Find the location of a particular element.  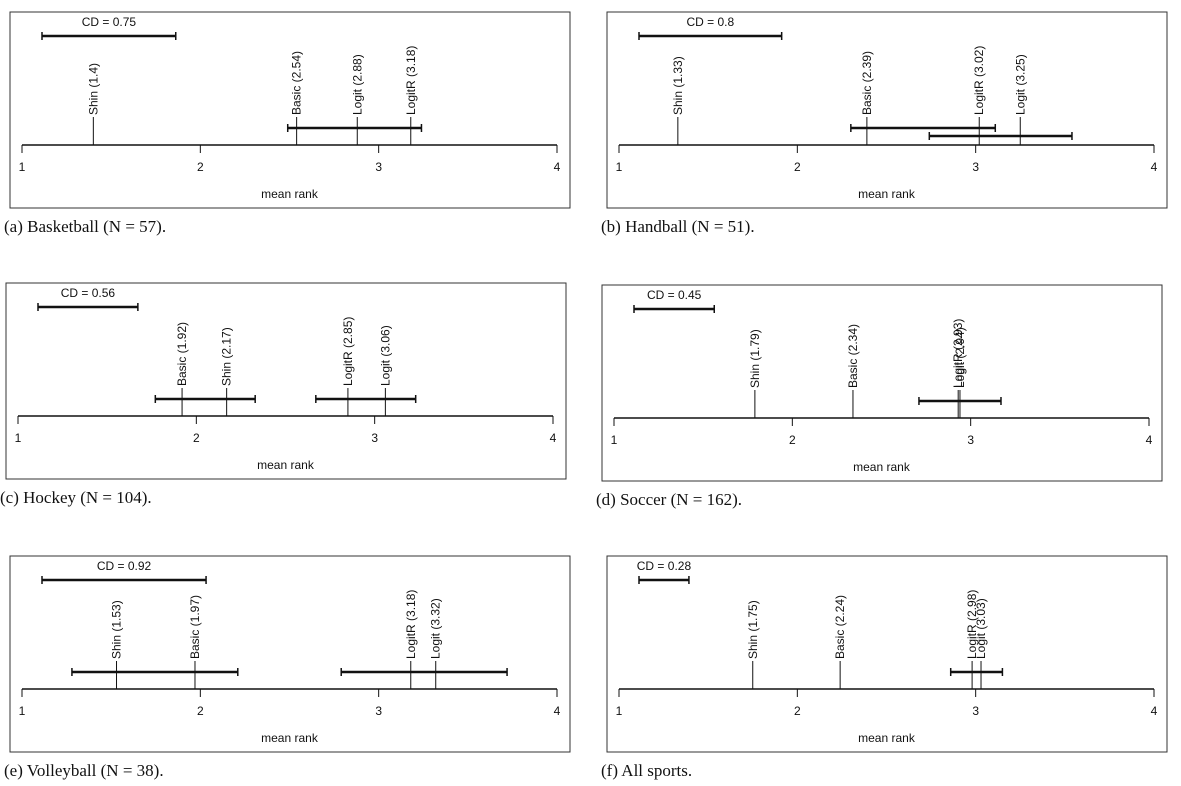

method-label: Basic (1.97) is located at coordinates (195, 627).